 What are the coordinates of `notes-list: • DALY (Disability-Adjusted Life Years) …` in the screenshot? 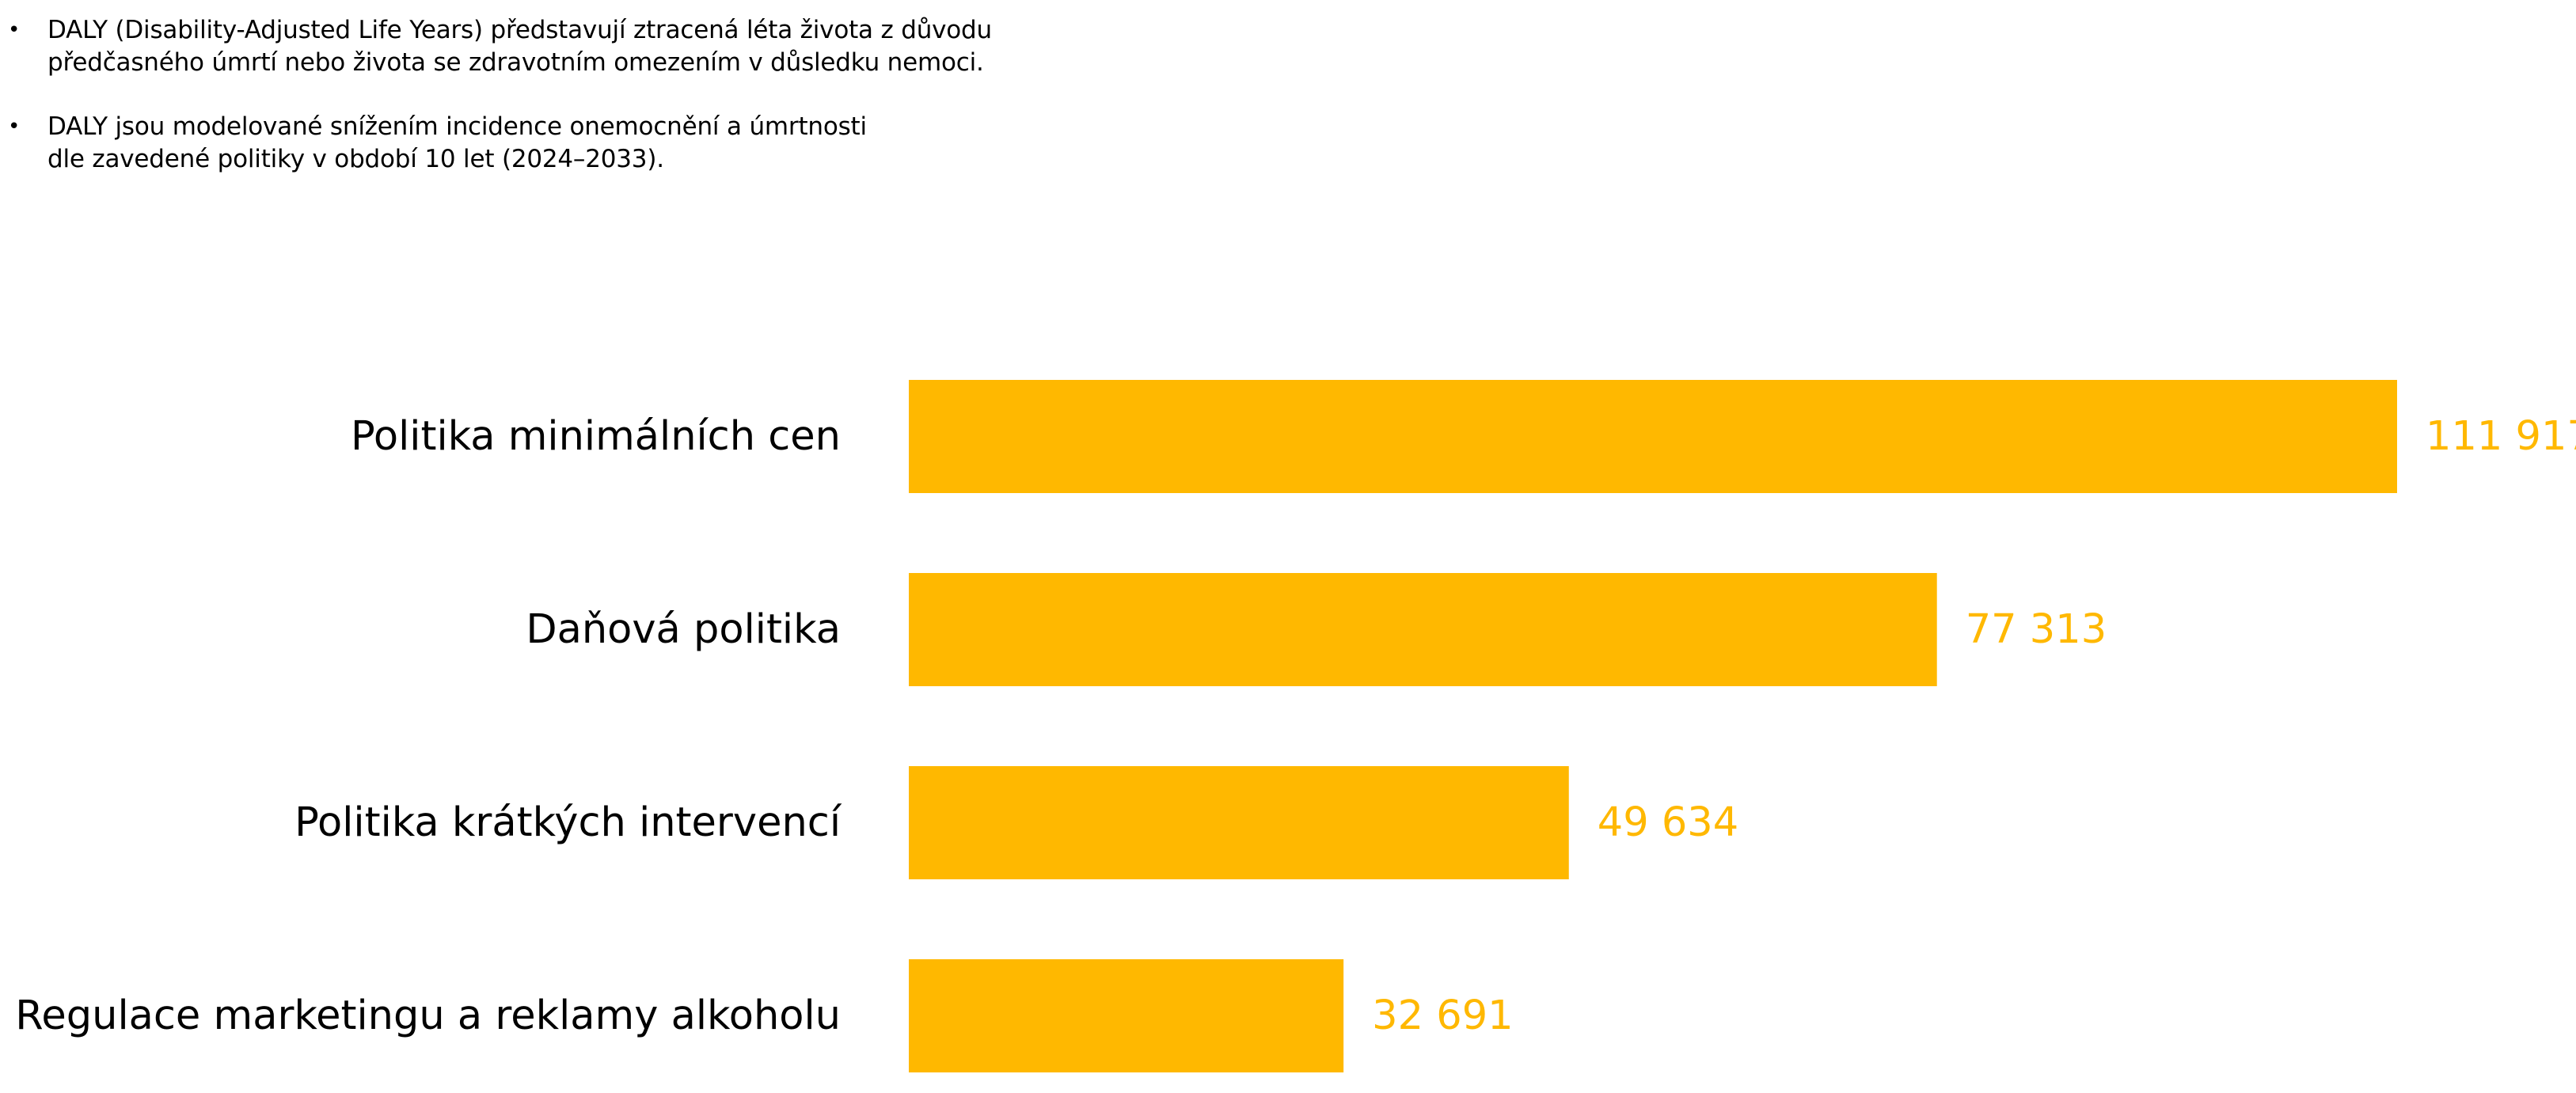 It's located at (554, 111).